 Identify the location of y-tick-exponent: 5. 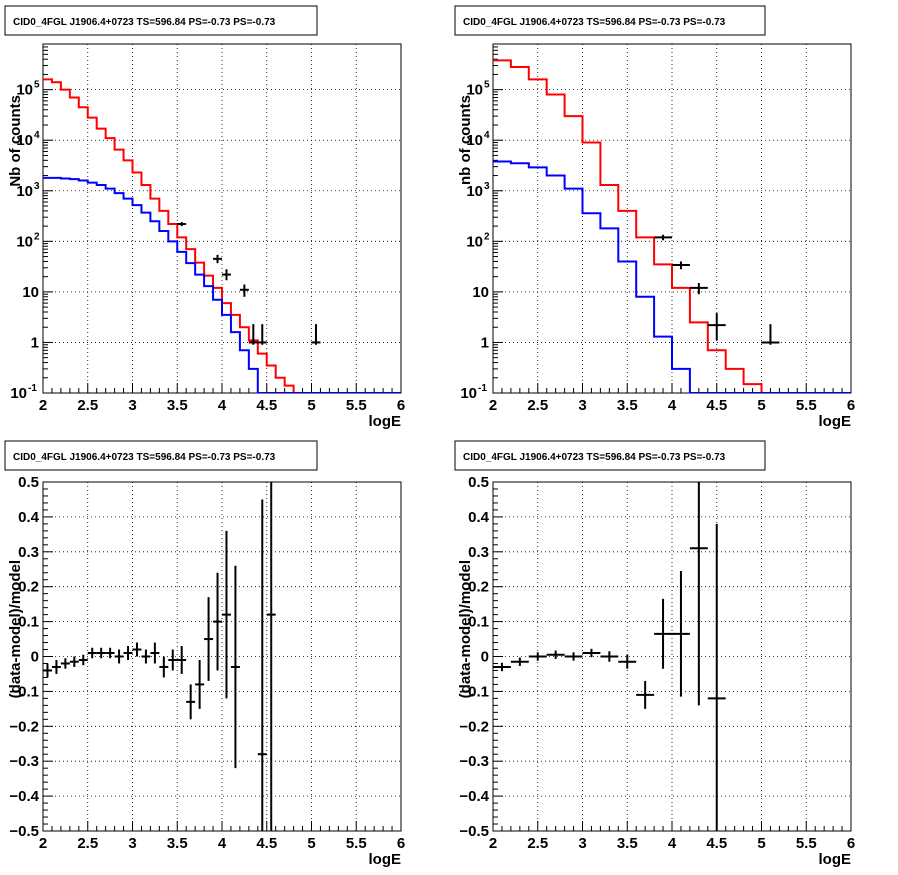
(37, 85).